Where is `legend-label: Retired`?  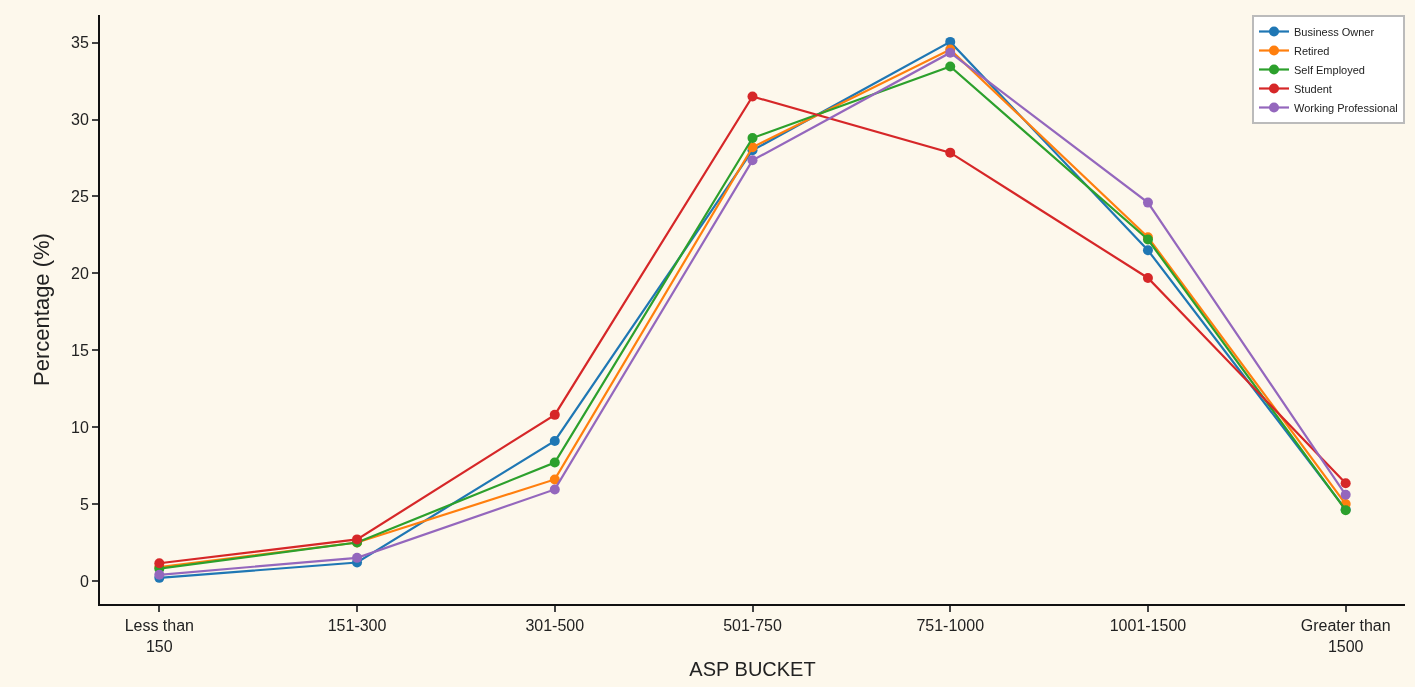
legend-label: Retired is located at coordinates (1312, 50).